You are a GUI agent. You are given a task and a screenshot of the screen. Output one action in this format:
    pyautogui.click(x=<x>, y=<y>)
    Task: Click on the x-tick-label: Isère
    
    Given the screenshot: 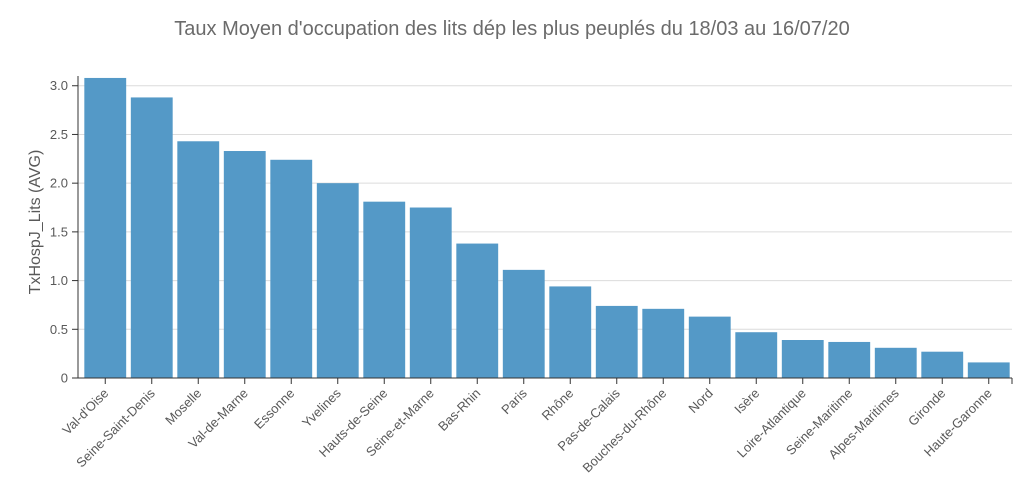 What is the action you would take?
    pyautogui.click(x=746, y=401)
    